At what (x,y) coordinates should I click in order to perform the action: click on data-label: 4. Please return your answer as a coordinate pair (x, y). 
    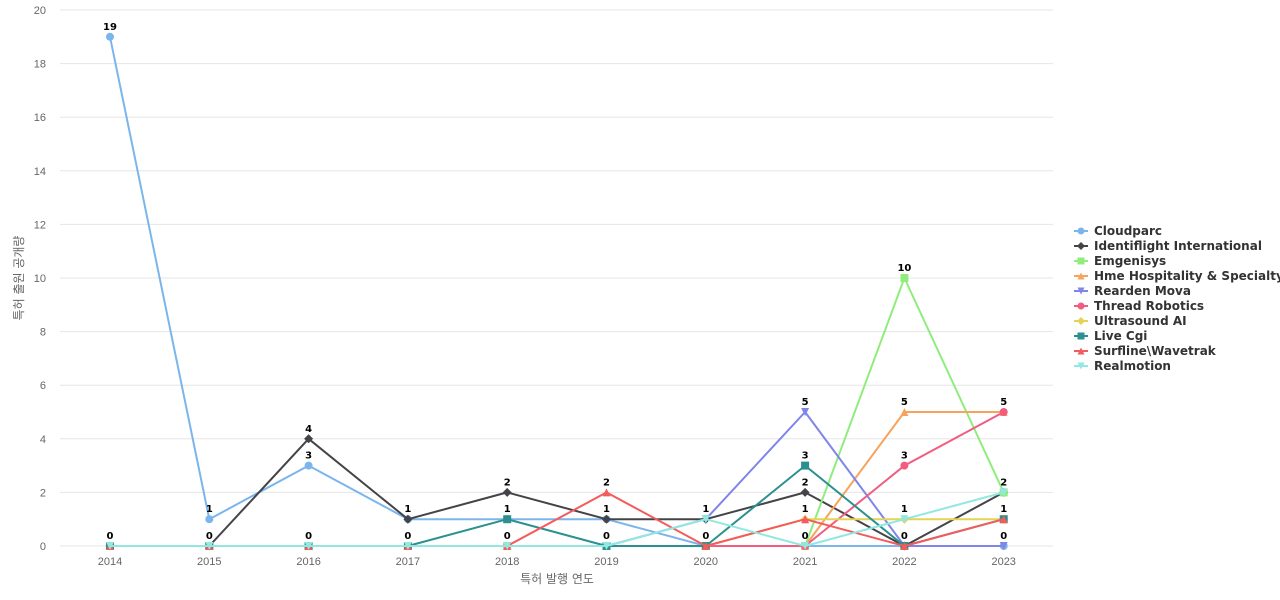
    Looking at the image, I should click on (308, 429).